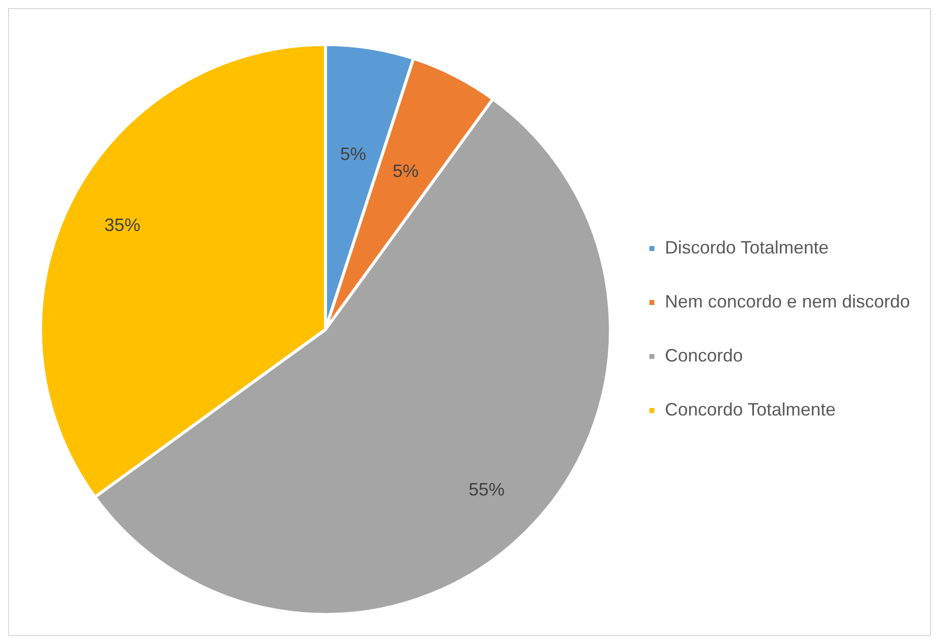 The image size is (939, 644). Describe the element at coordinates (703, 355) in the screenshot. I see `legend-label: Concordo` at that location.